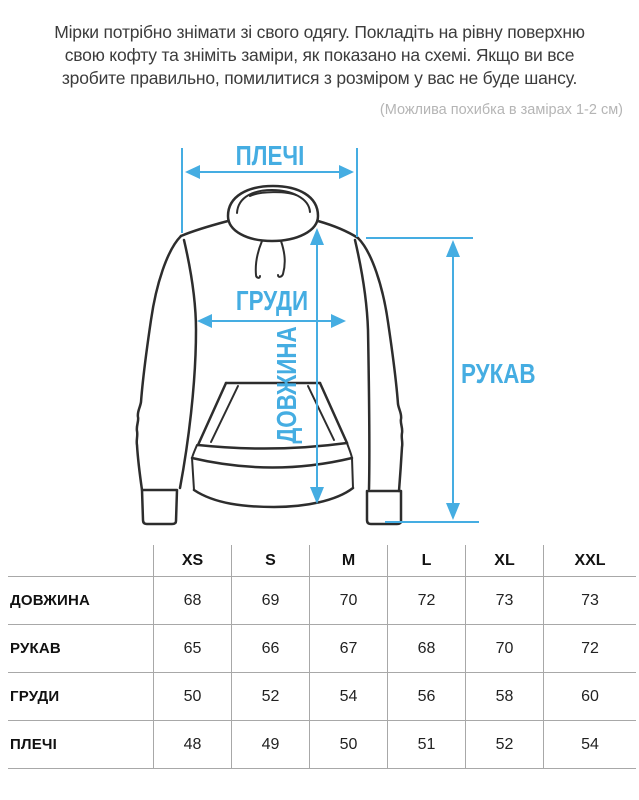 The width and height of the screenshot is (639, 800). I want to click on measurement-value: 58, so click(504, 696).